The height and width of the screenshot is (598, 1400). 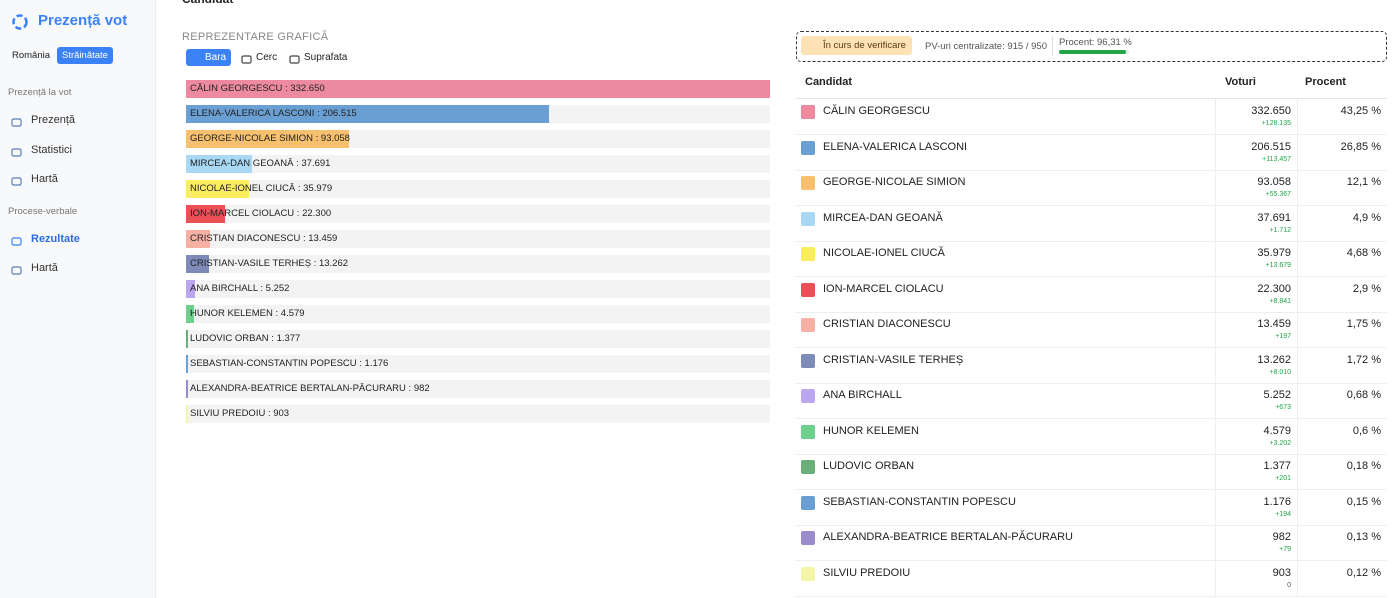 What do you see at coordinates (326, 57) in the screenshot?
I see `view-tab: Suprafata` at bounding box center [326, 57].